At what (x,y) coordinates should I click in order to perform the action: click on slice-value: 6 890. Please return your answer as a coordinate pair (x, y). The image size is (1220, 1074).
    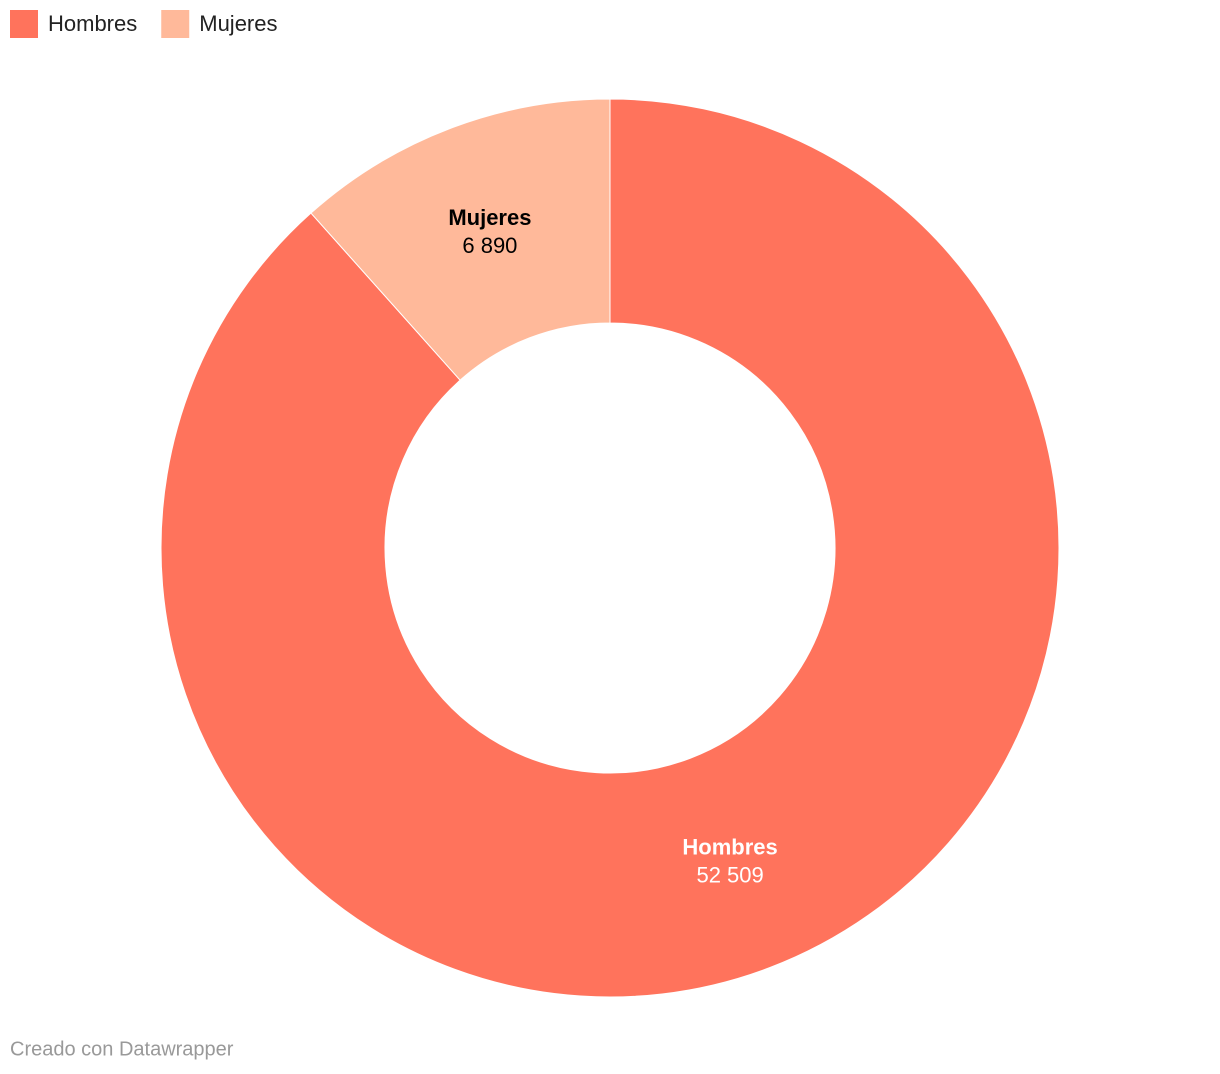
    Looking at the image, I should click on (489, 245).